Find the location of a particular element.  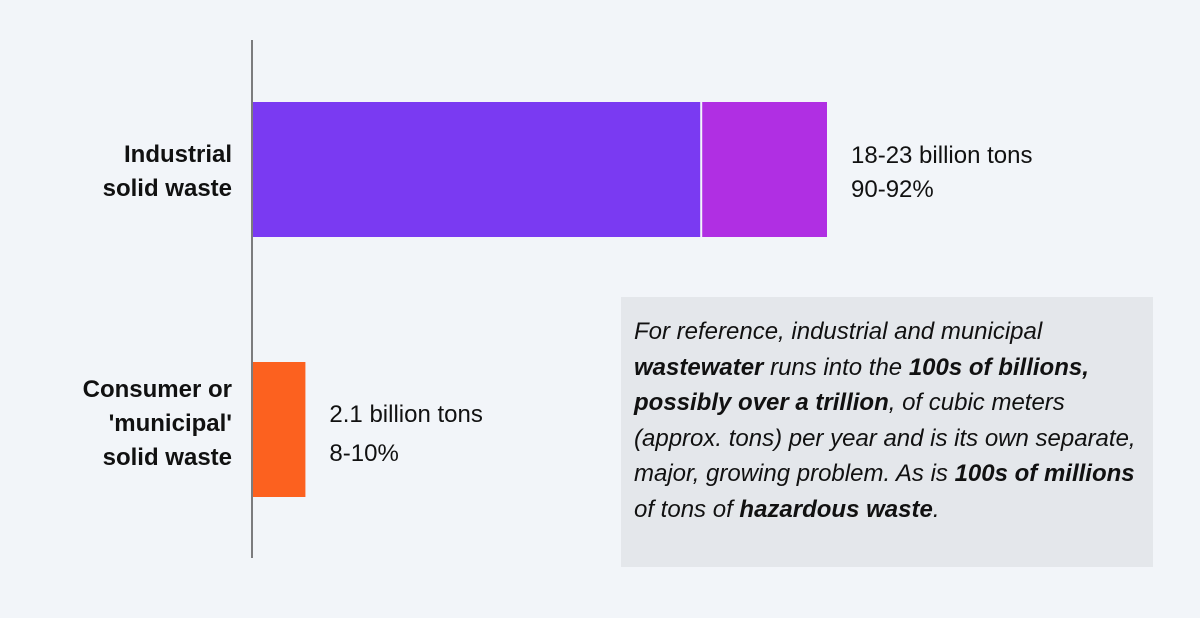

note-emphasis: hazardous waste is located at coordinates (836, 509).